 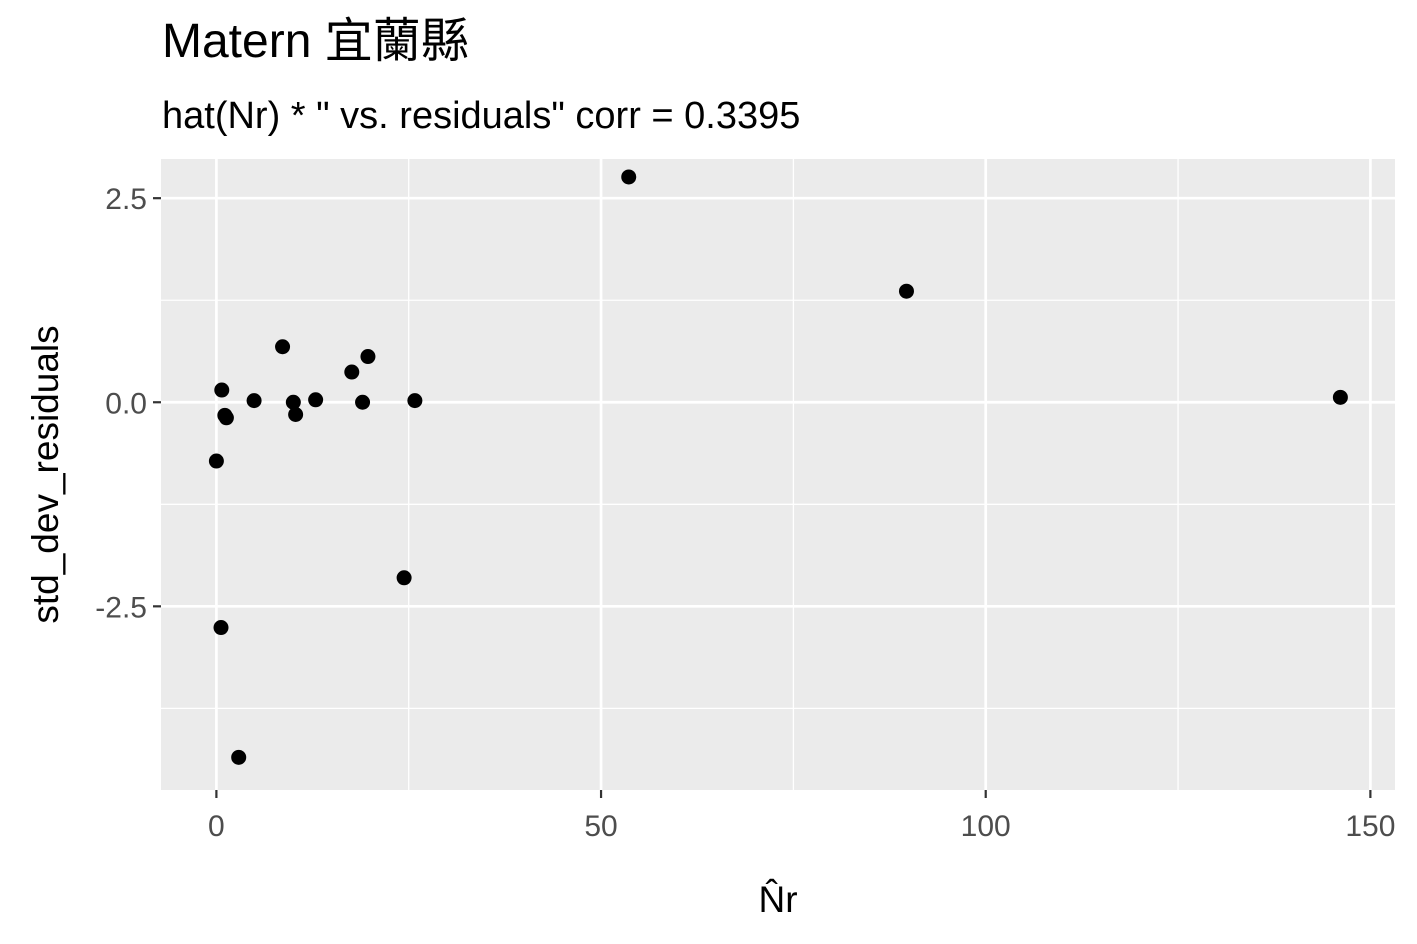 What do you see at coordinates (315, 41) in the screenshot?
I see `chart-title: Matern 宜蘭縣` at bounding box center [315, 41].